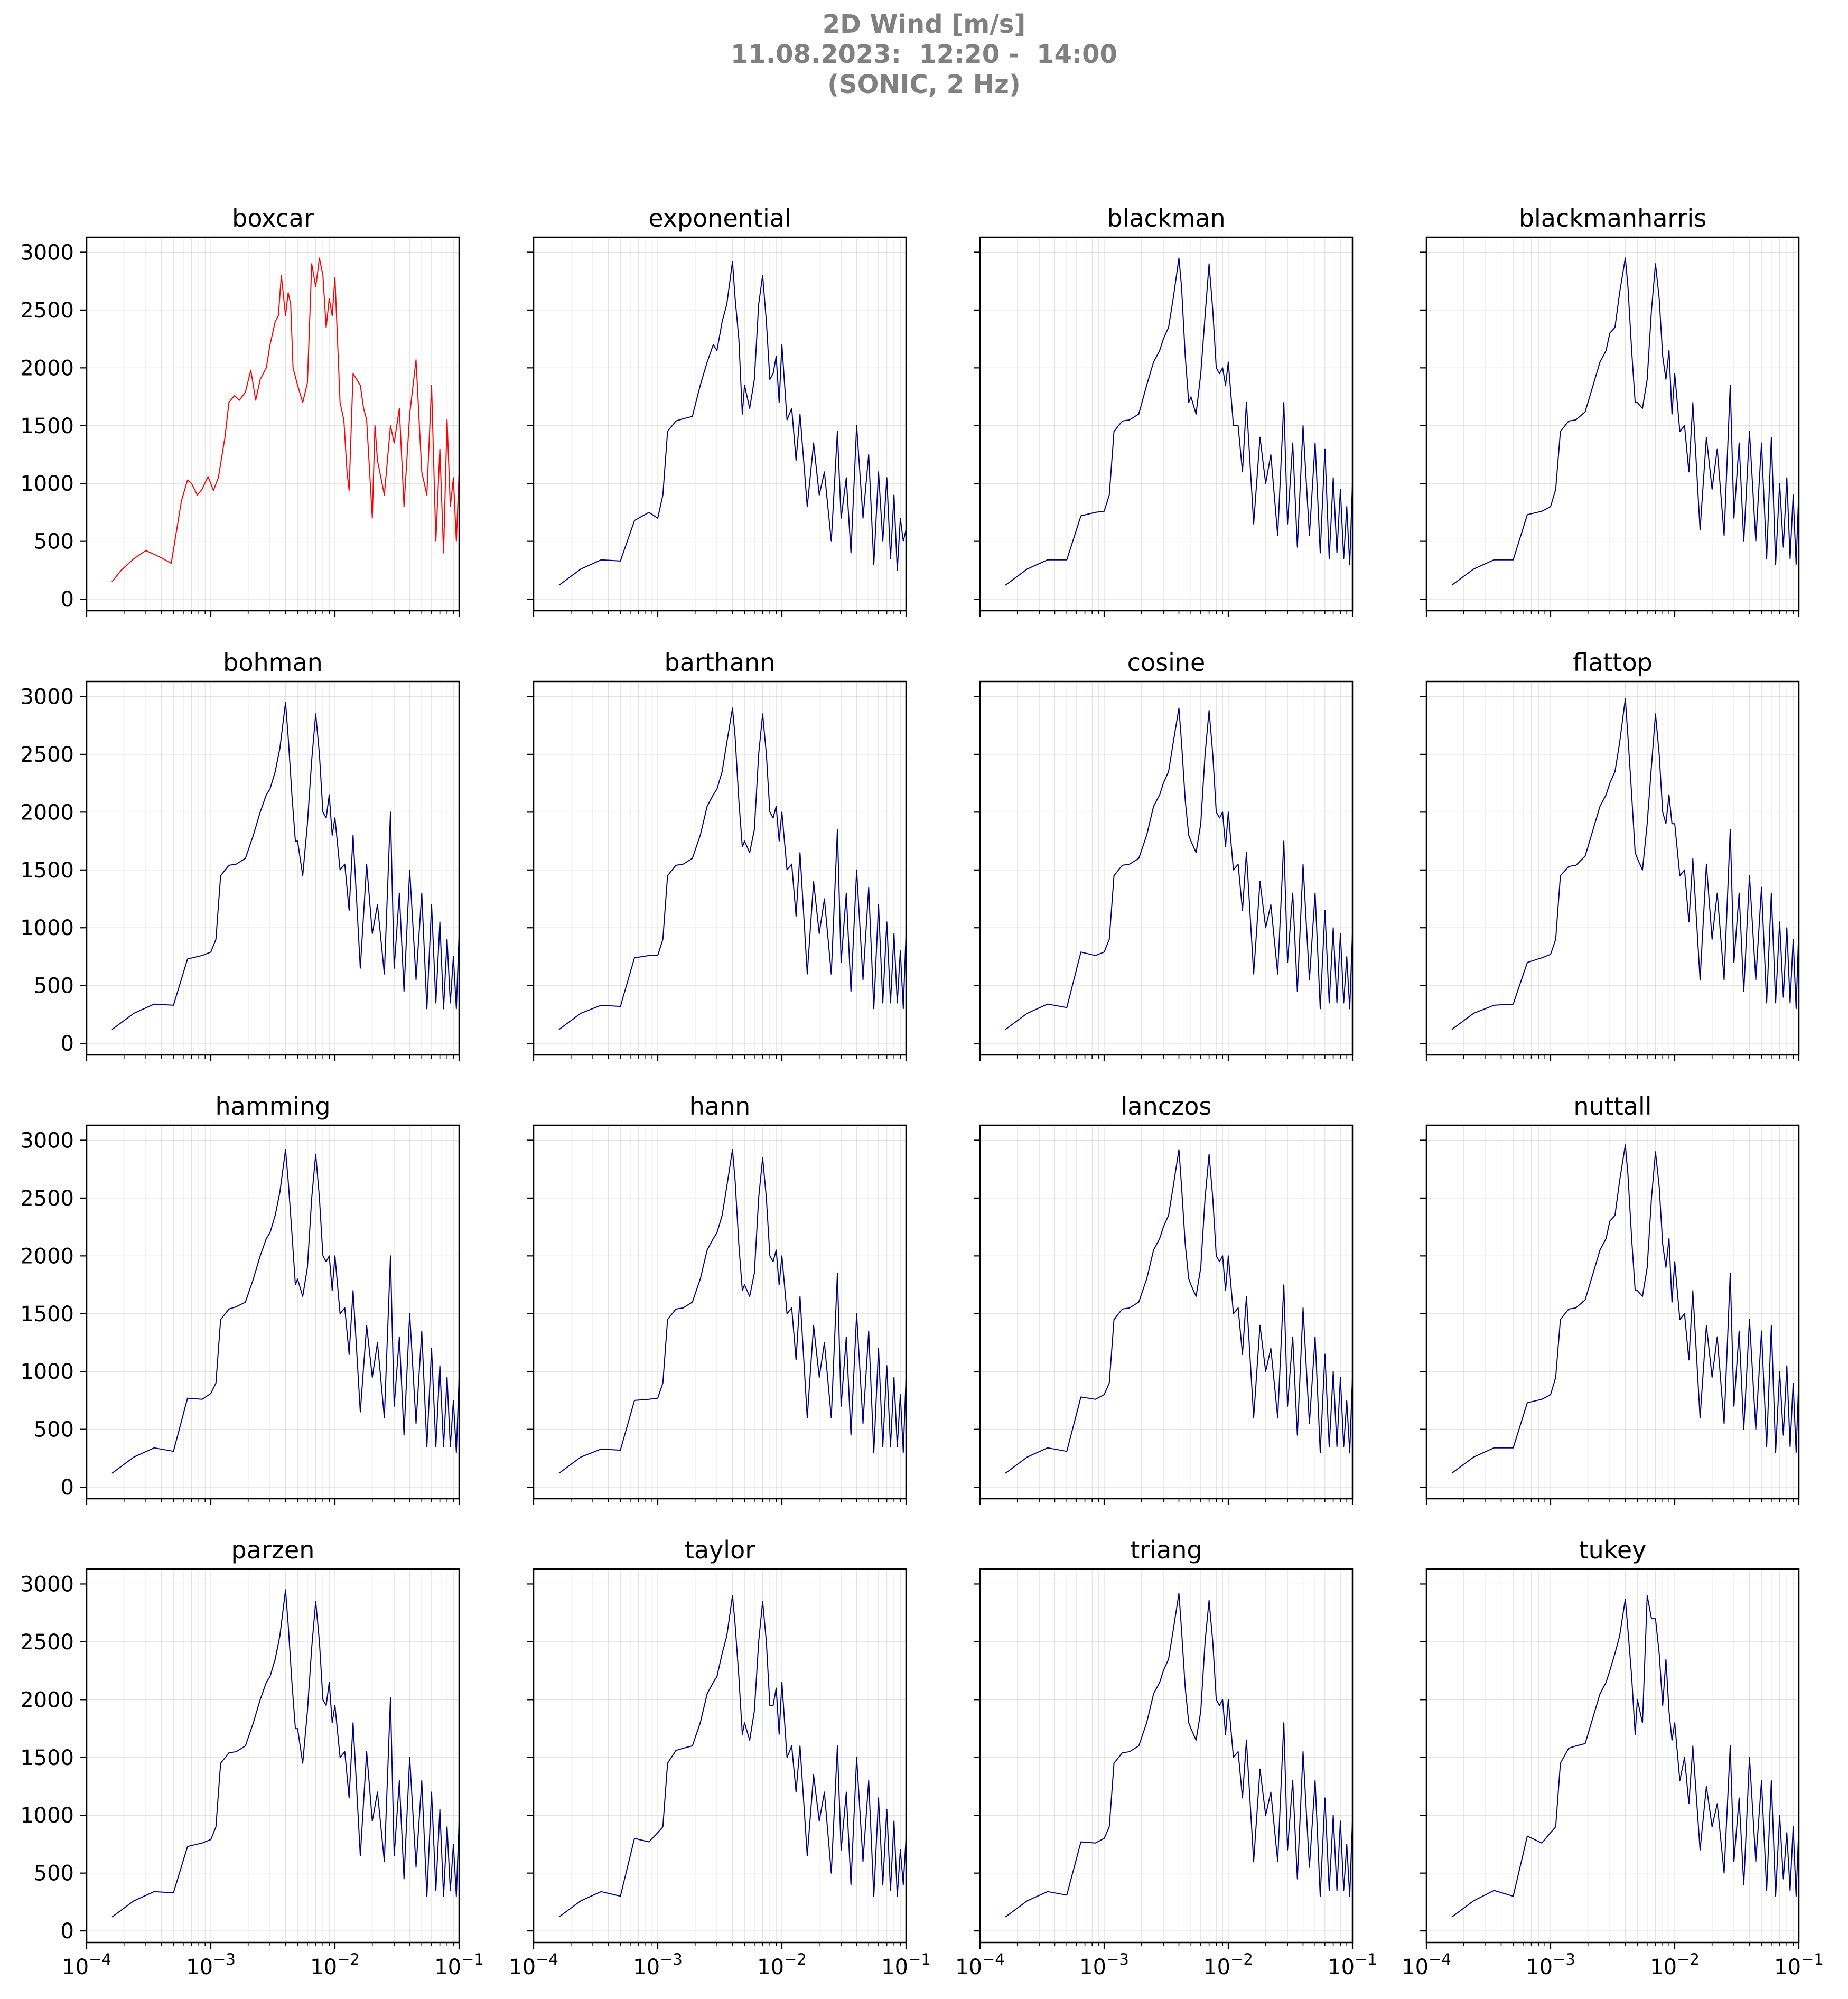 This screenshot has height=1999, width=1848. I want to click on subplot-hamming: 0 500 1000 1500 2000 2500 3000 hamming, so click(240, 1298).